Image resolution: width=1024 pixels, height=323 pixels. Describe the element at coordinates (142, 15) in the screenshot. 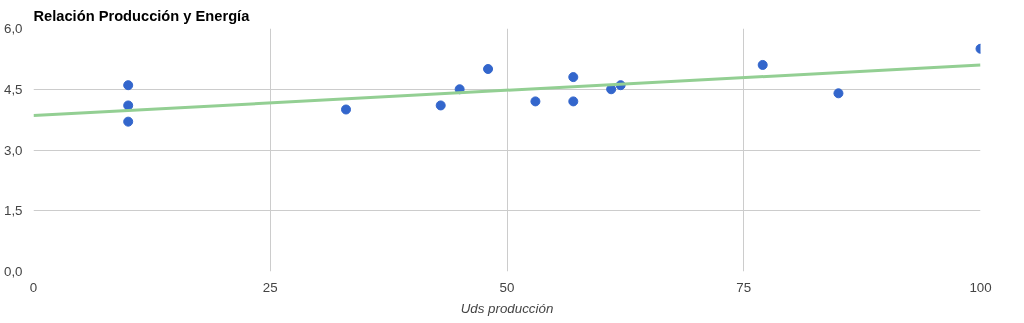

I see `chart-title: Relación Producción y Energía` at that location.